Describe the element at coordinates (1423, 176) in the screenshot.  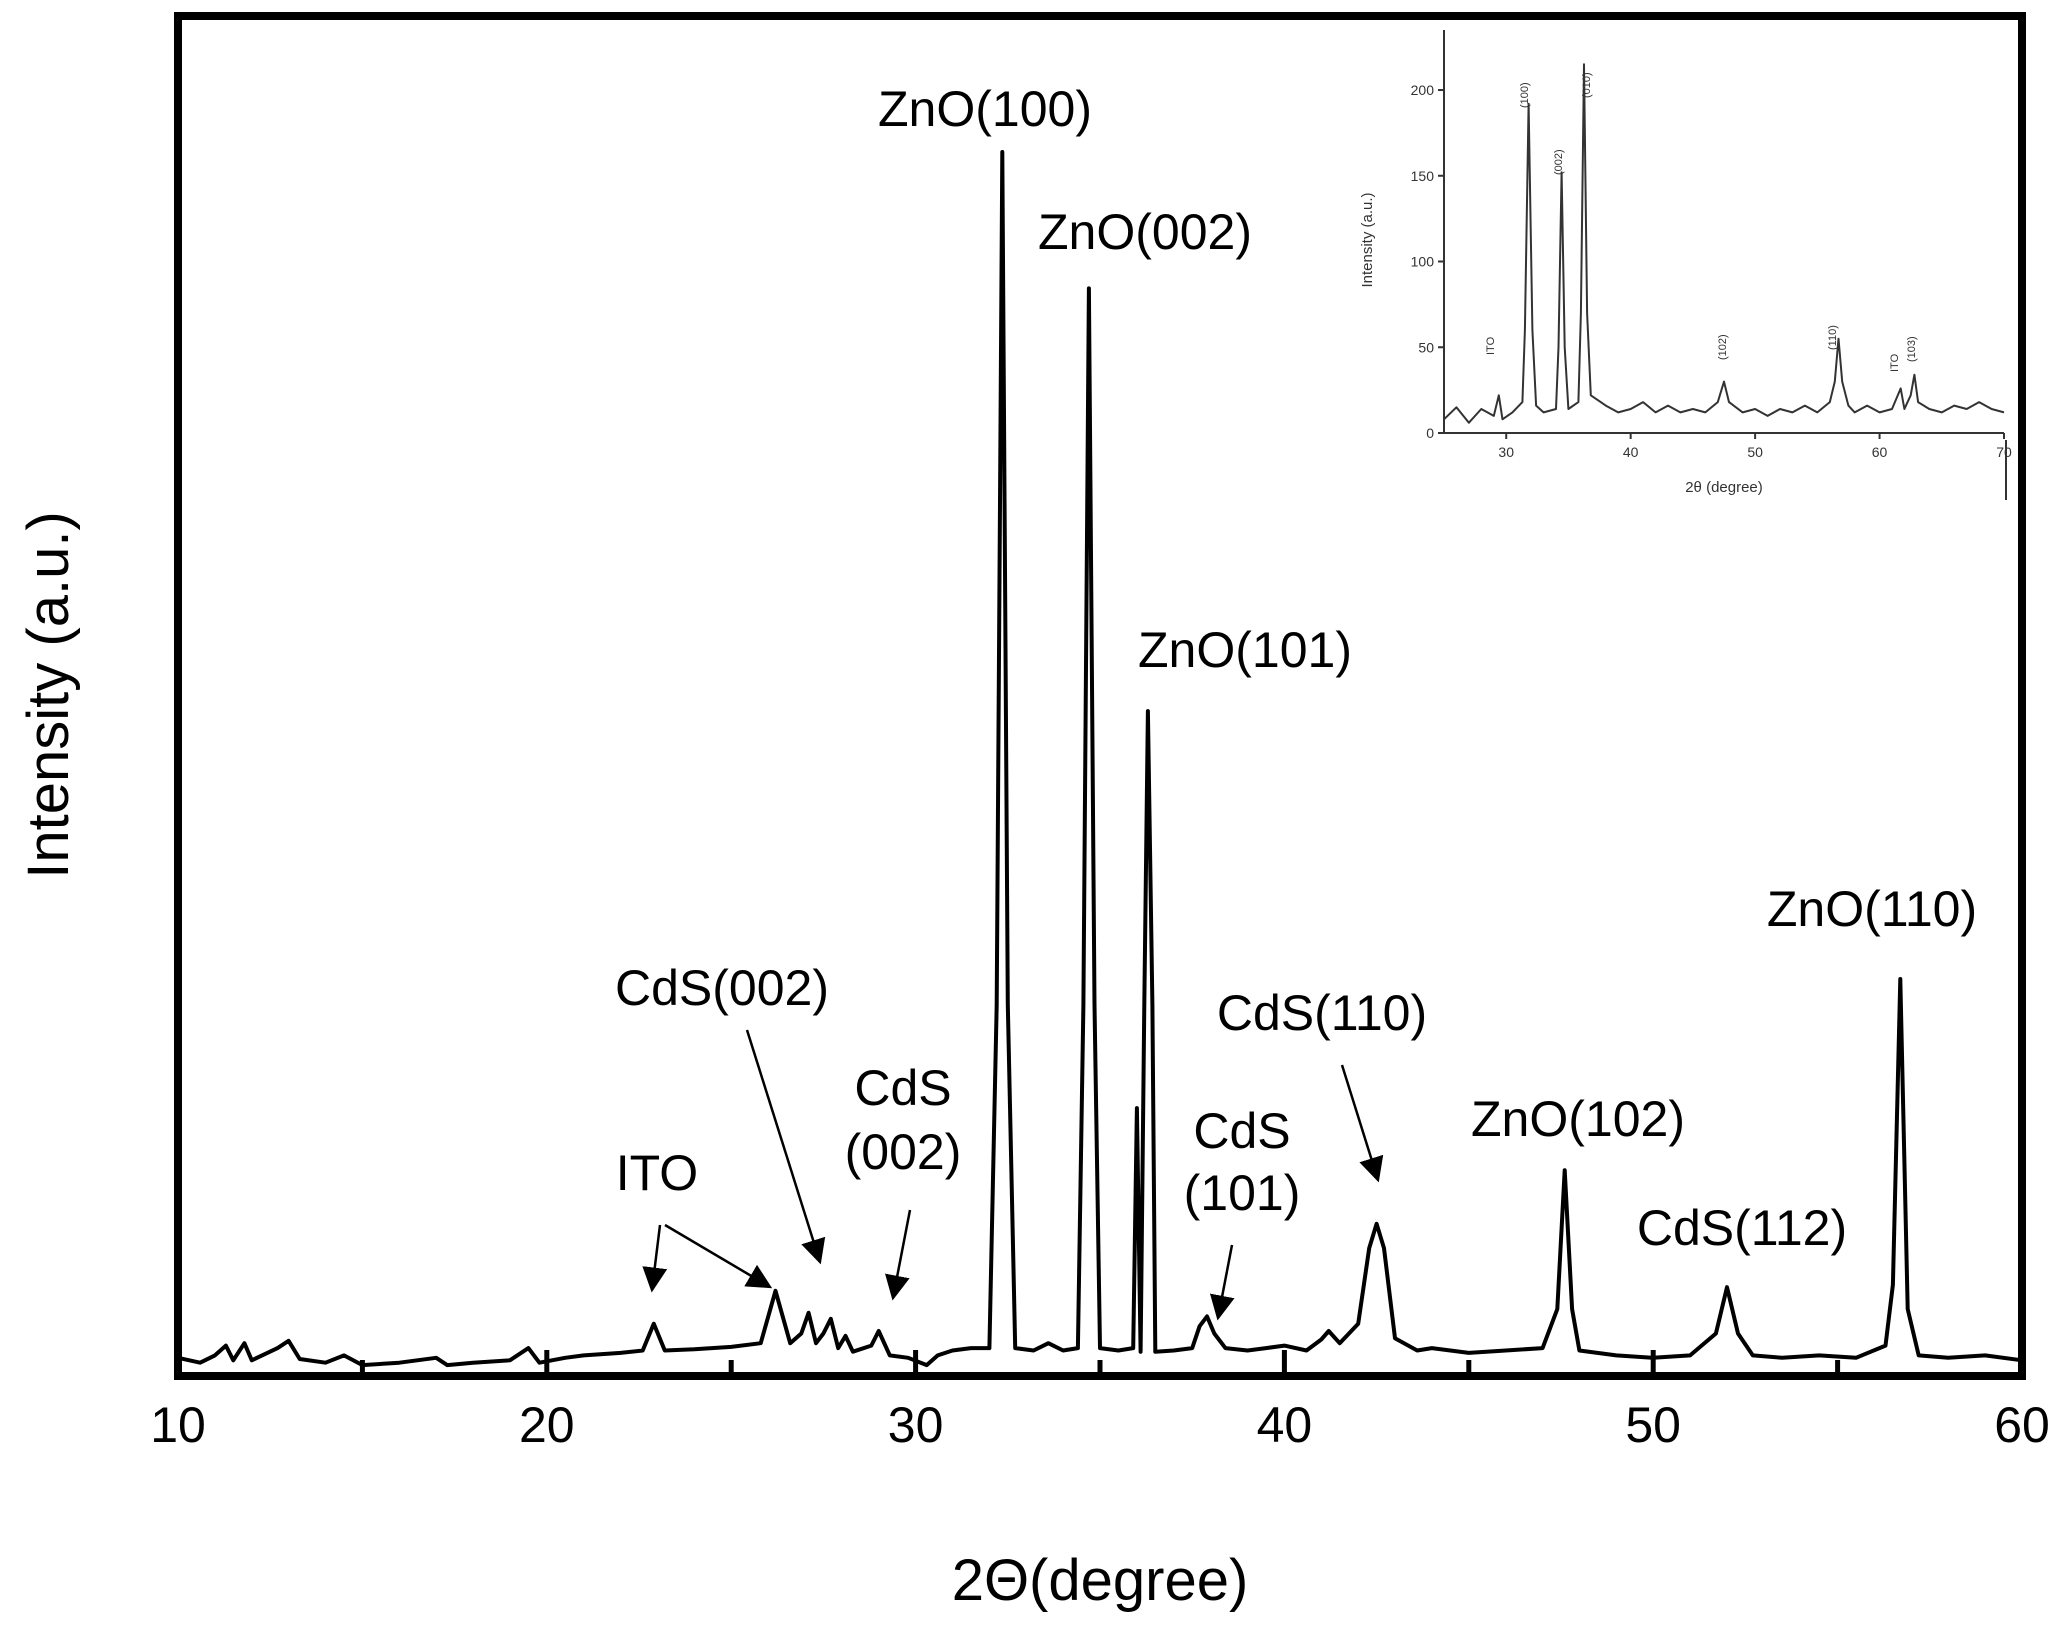
I see `inset-y-tick-label: 150` at that location.